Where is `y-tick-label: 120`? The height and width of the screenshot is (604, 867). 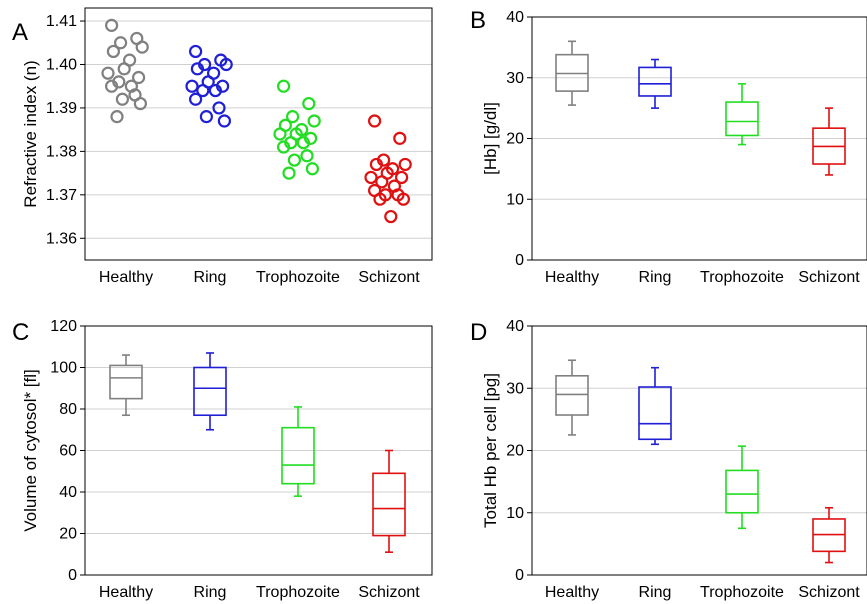
y-tick-label: 120 is located at coordinates (63, 326).